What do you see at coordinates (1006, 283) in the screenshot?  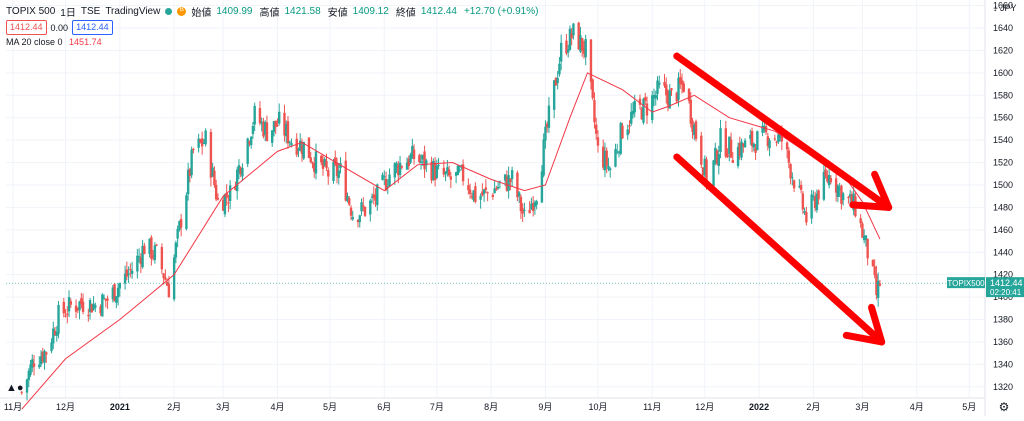 I see `last-price-value: 1412.44` at bounding box center [1006, 283].